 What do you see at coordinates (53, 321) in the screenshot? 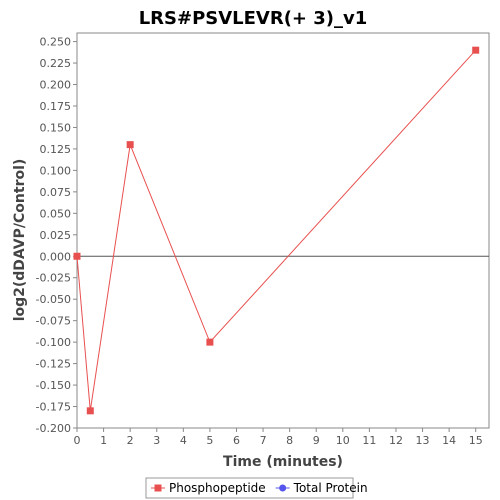
I see `y-tick-label: -0.075` at bounding box center [53, 321].